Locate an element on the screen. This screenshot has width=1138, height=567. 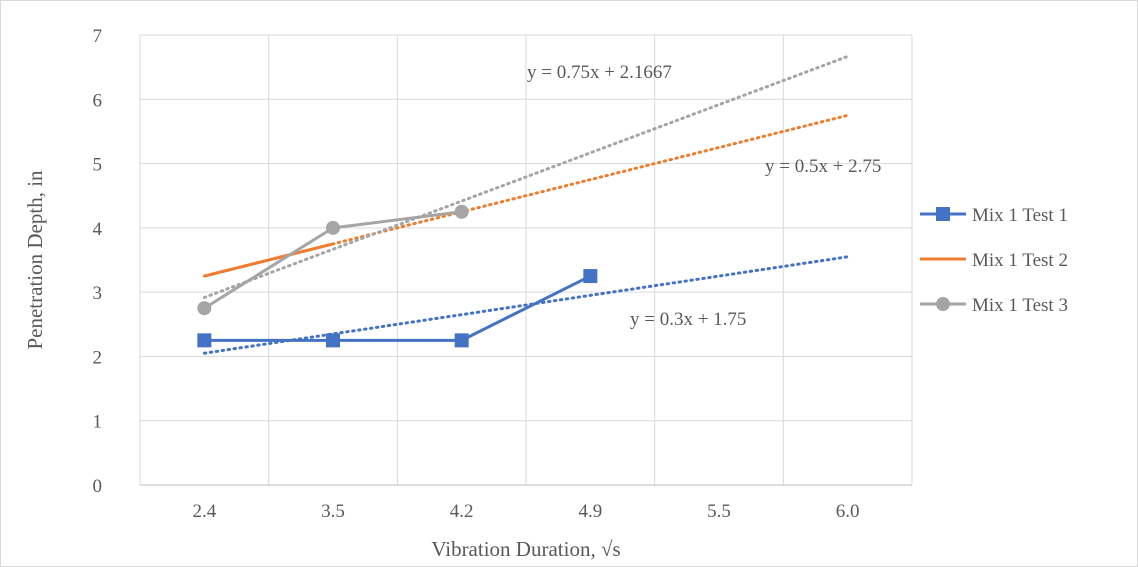
legend-swatch-square is located at coordinates (943, 214).